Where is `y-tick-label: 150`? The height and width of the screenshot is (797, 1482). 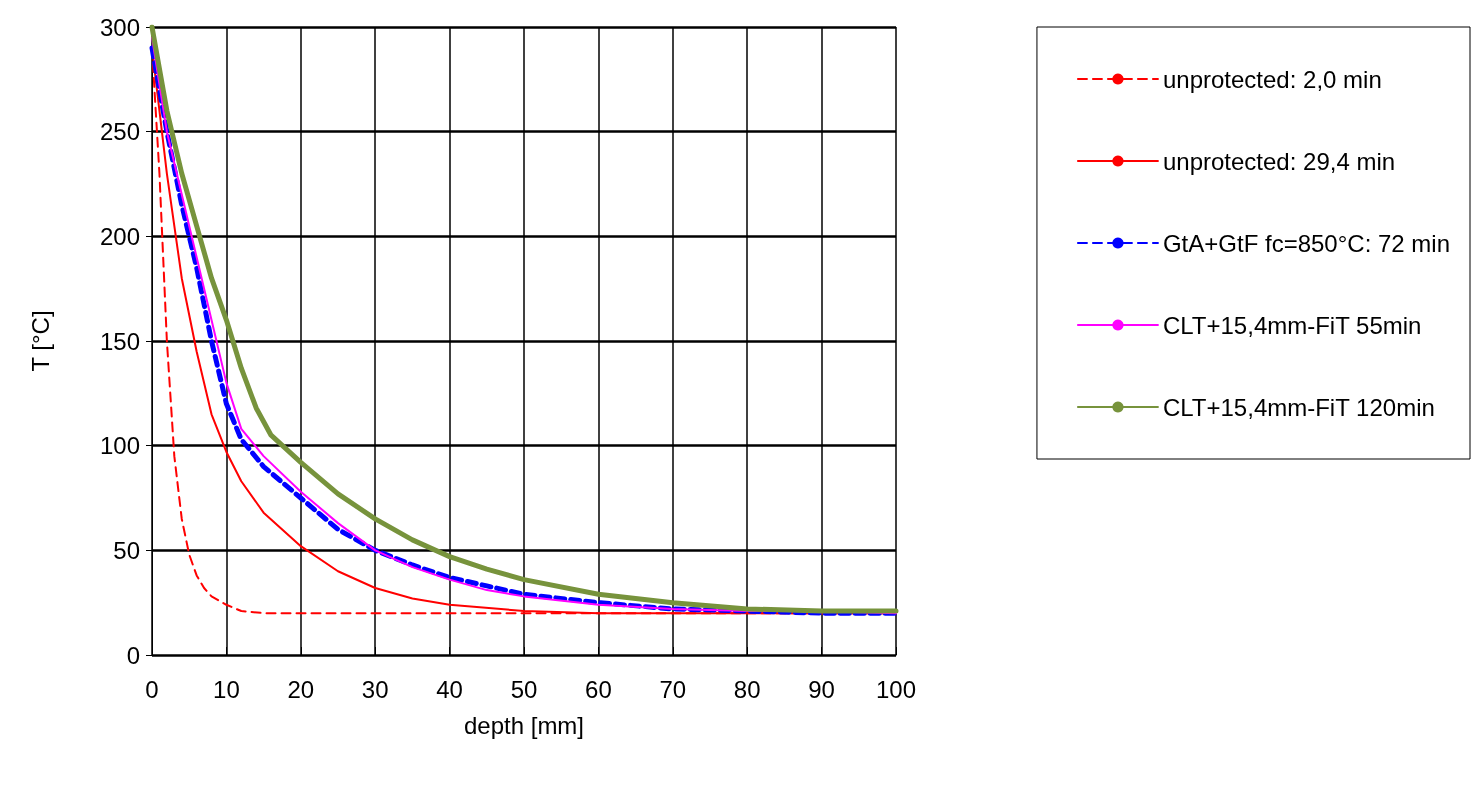 y-tick-label: 150 is located at coordinates (119, 341).